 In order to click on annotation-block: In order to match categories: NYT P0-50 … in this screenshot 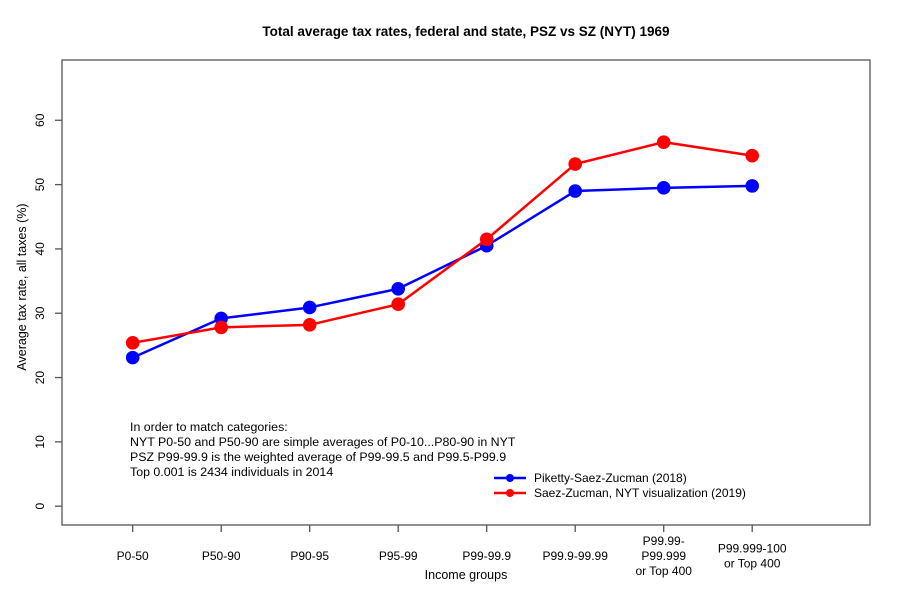, I will do `click(322, 450)`.